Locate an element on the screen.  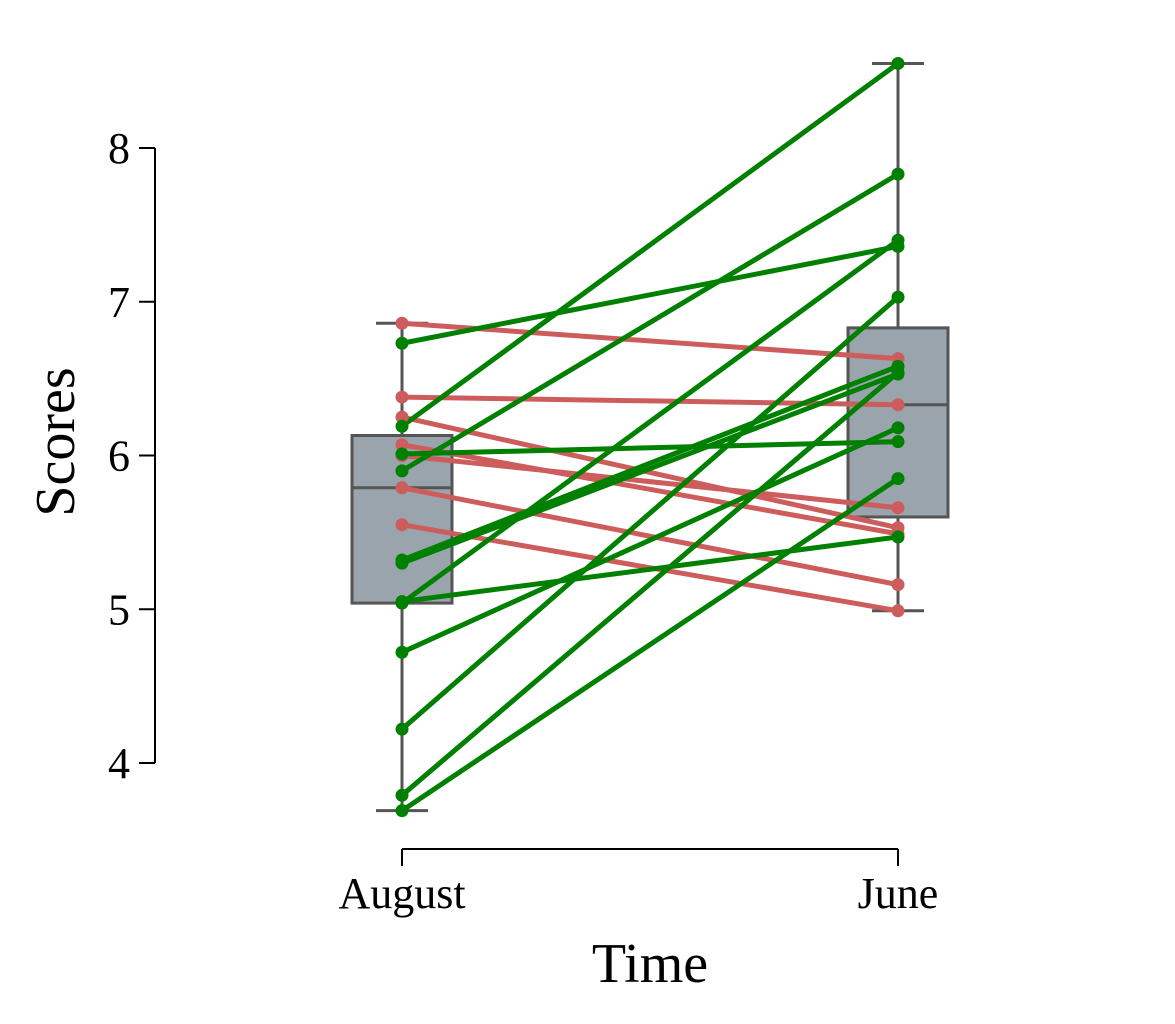
y-tick-label: 8 is located at coordinates (119, 148).